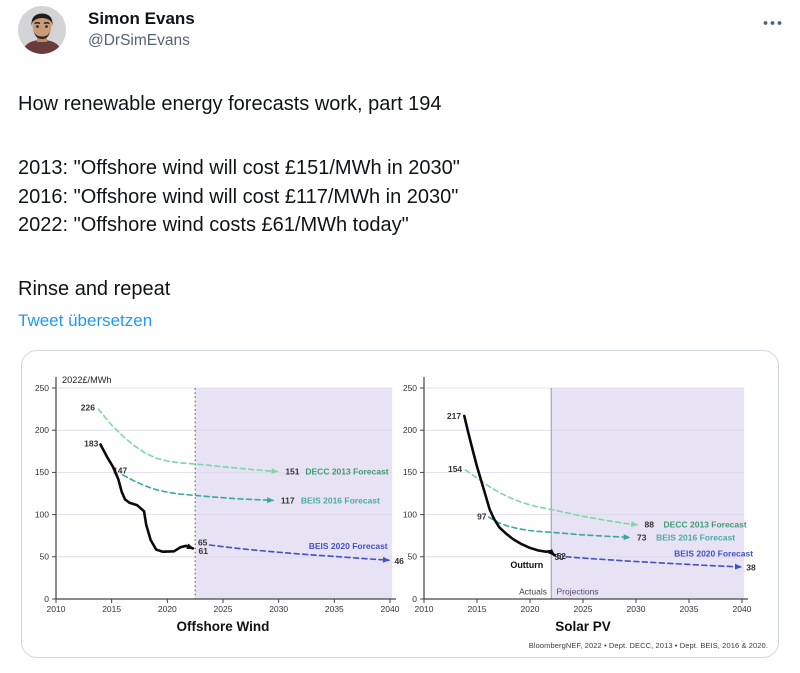  I want to click on avatar, so click(42, 30).